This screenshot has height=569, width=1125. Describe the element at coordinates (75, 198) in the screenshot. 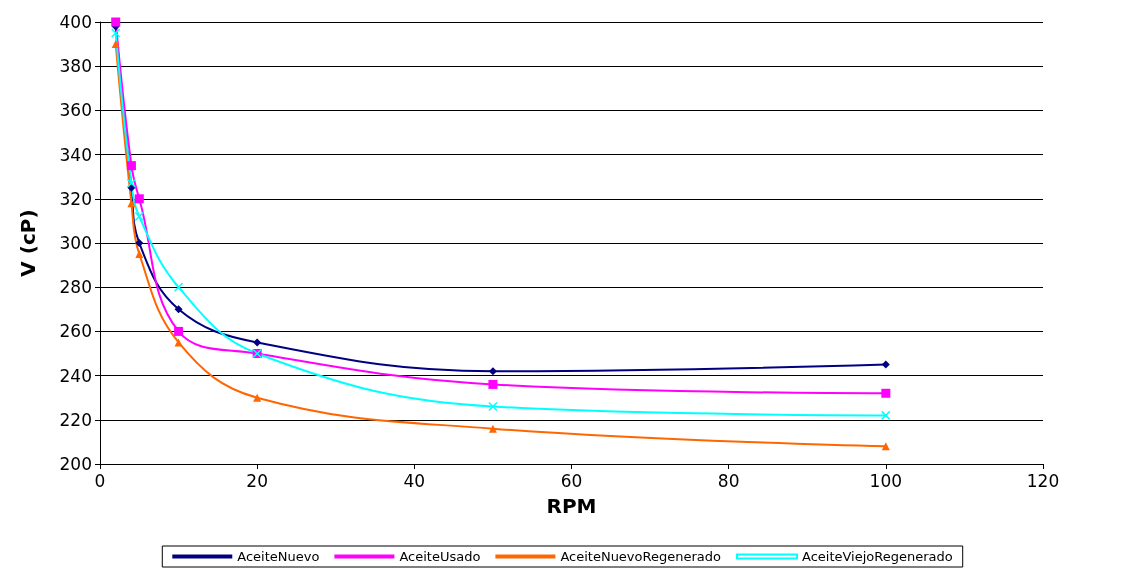

I see `y-tick-label: 320` at that location.